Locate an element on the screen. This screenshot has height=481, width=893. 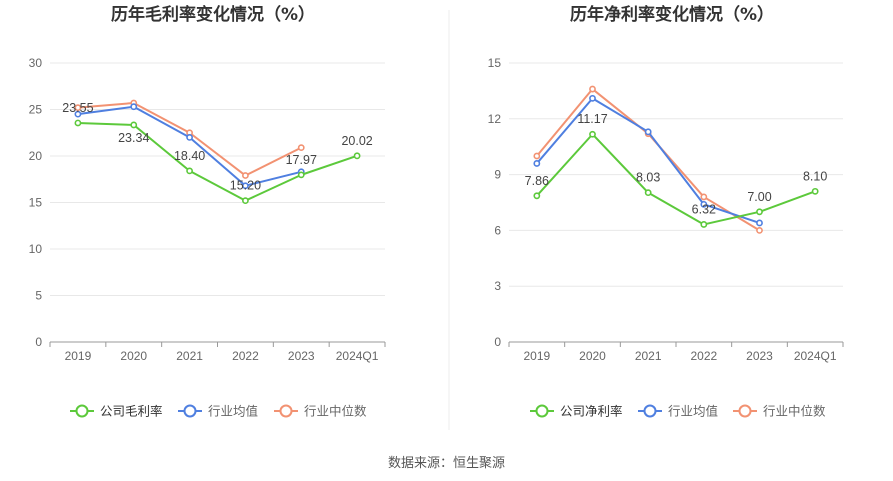
data-label: 7.00 is located at coordinates (759, 197).